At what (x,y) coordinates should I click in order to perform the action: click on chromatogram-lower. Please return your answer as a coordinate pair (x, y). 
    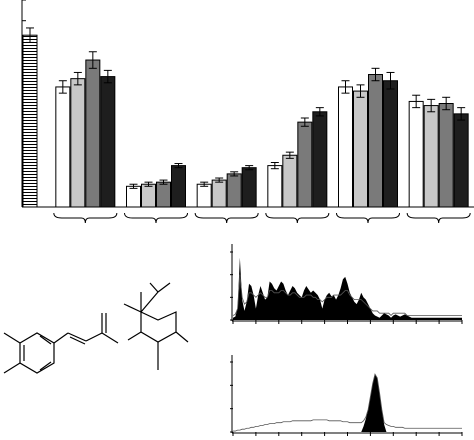
    Looking at the image, I should click on (346, 395).